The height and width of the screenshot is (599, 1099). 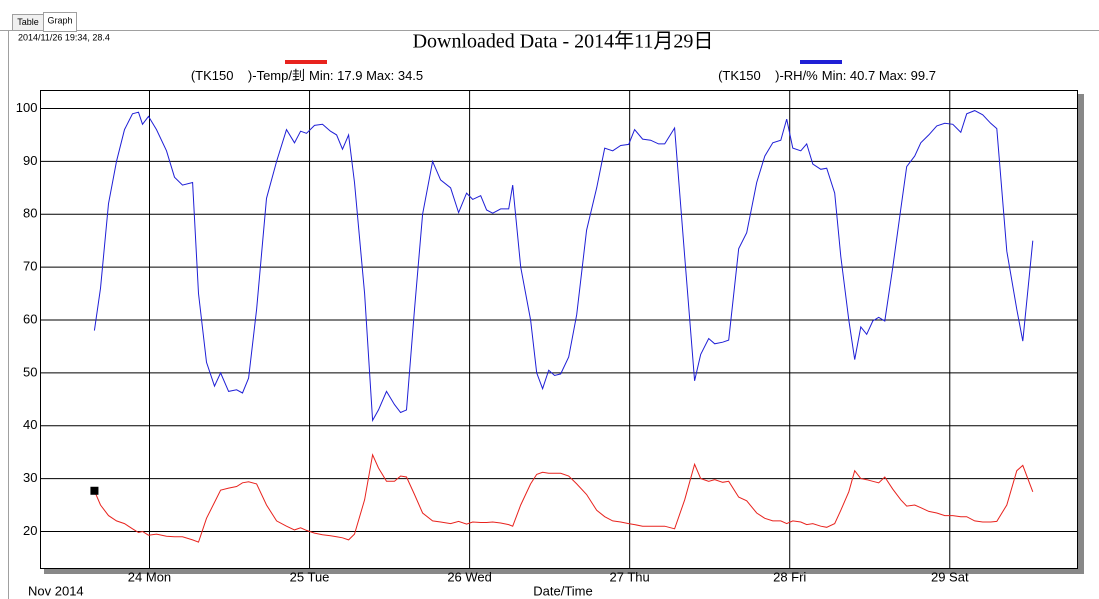 What do you see at coordinates (563, 498) in the screenshot?
I see `data-line` at bounding box center [563, 498].